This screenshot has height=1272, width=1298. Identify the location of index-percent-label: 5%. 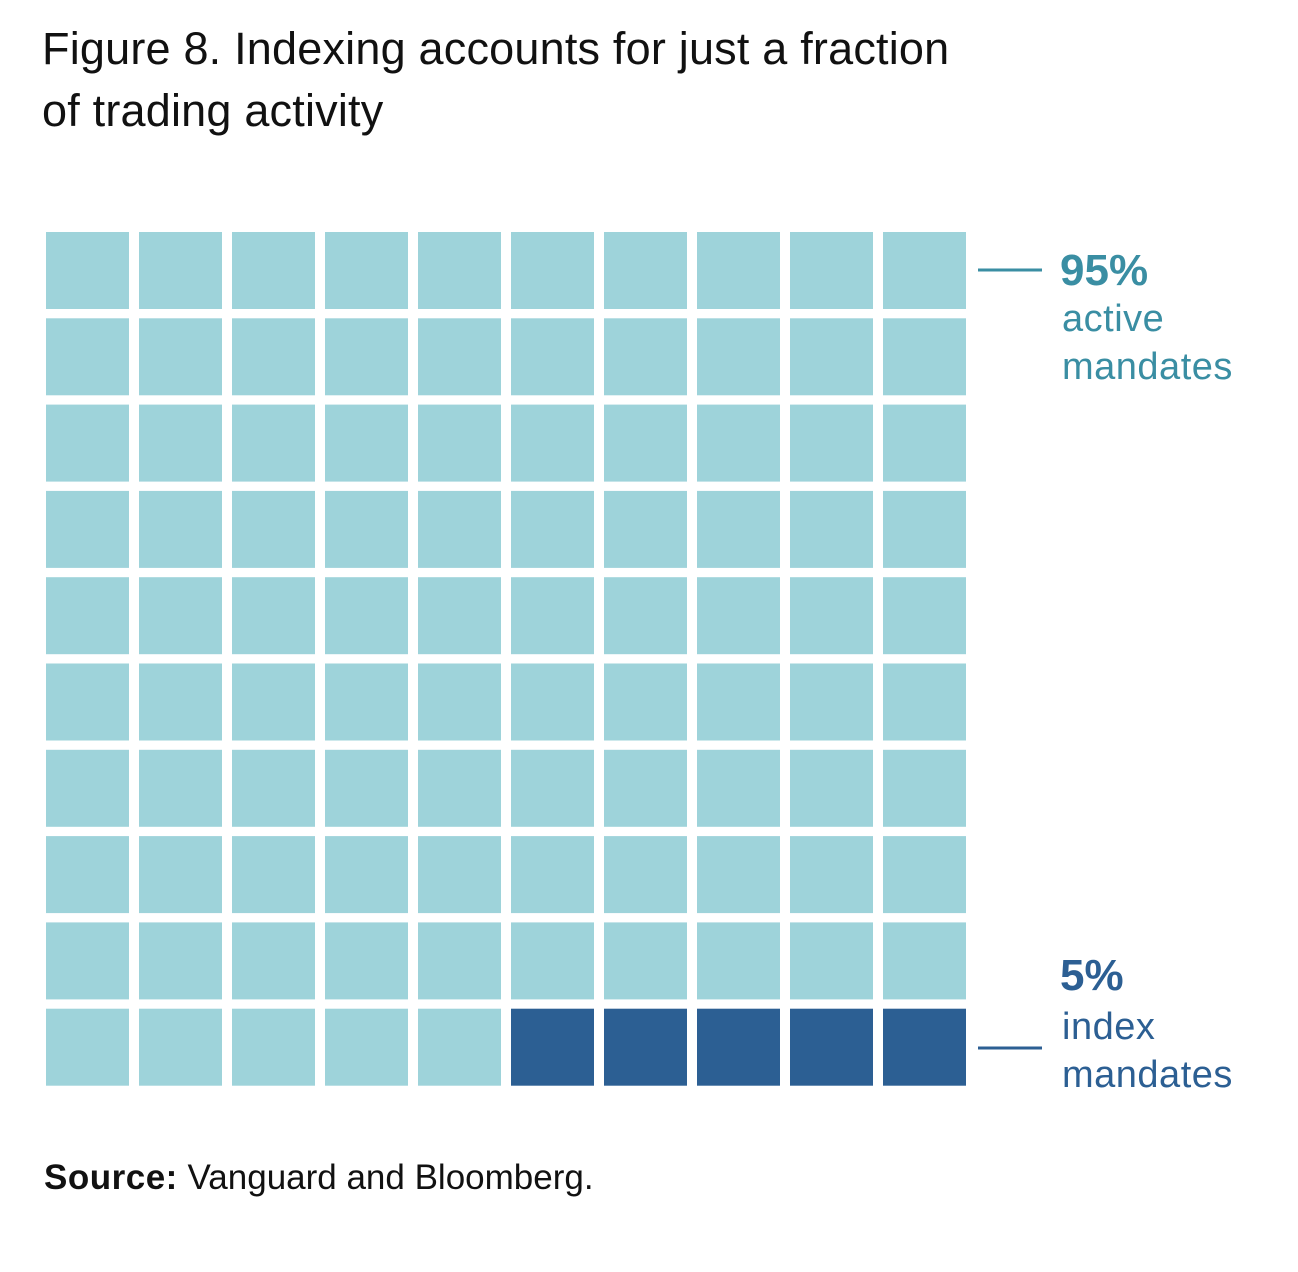
(1092, 975).